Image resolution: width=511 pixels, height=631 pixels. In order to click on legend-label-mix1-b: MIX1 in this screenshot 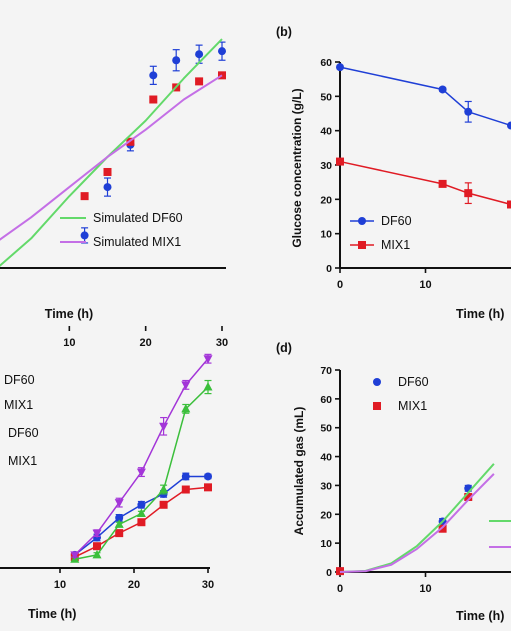, I will do `click(22, 461)`.